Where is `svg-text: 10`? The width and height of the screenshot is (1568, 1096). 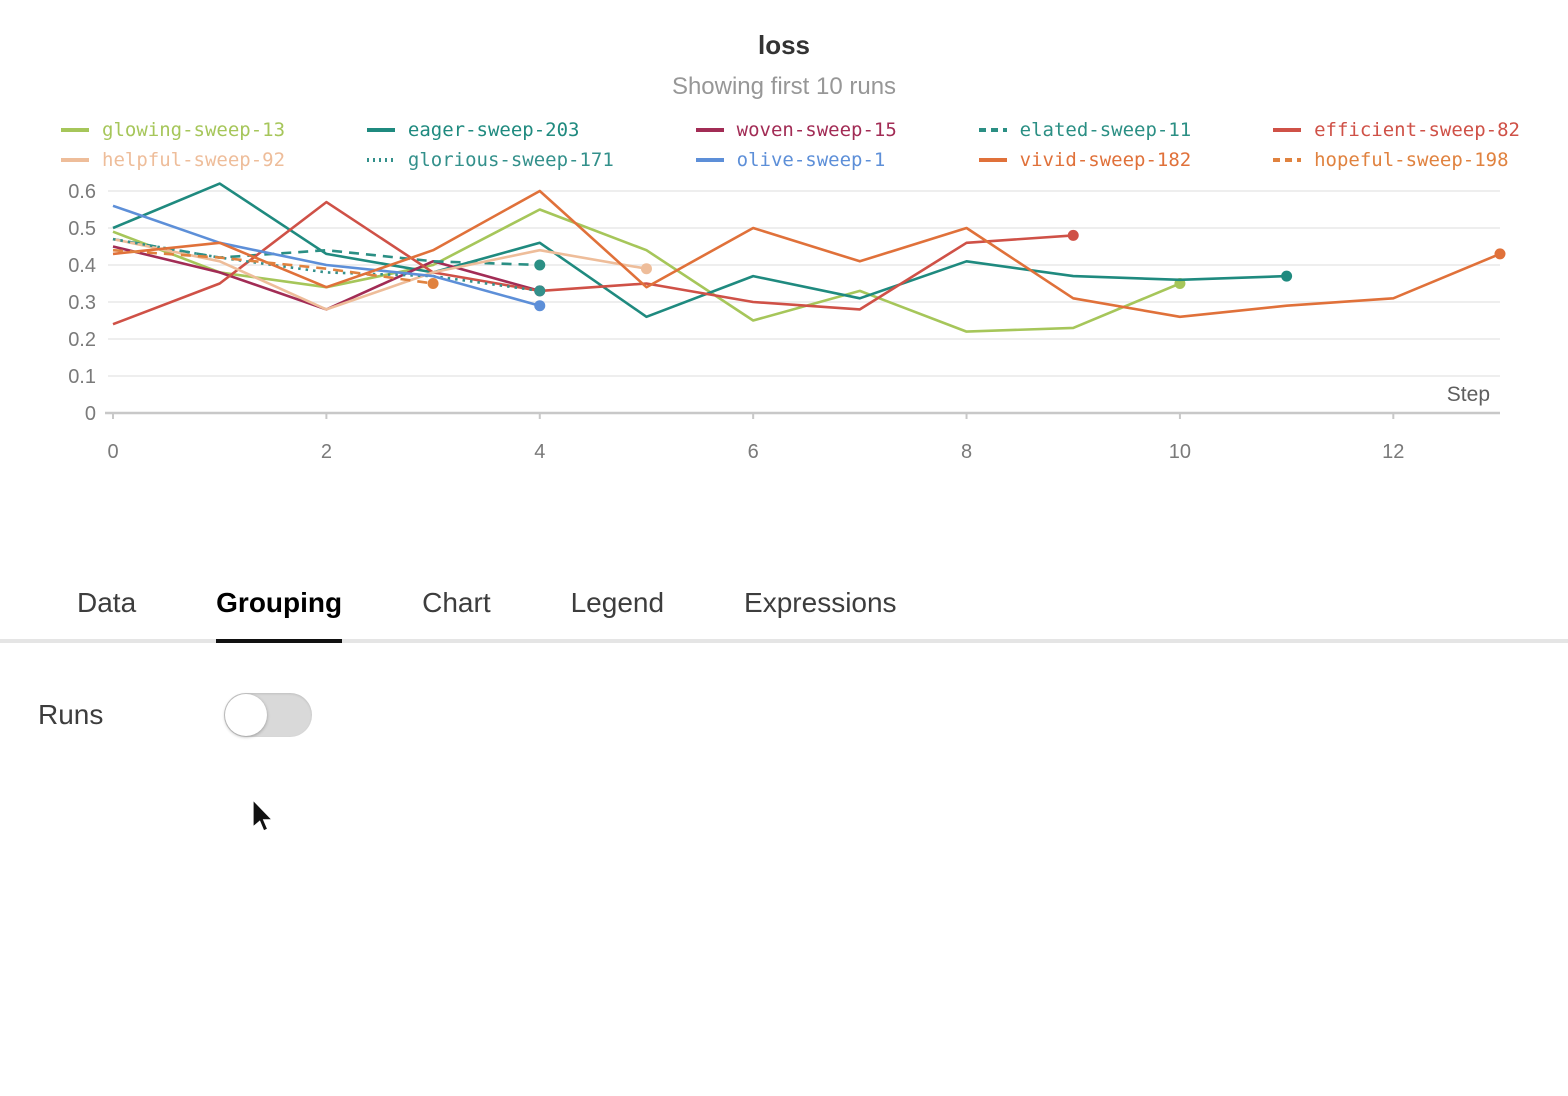 svg-text: 10 is located at coordinates (1180, 452).